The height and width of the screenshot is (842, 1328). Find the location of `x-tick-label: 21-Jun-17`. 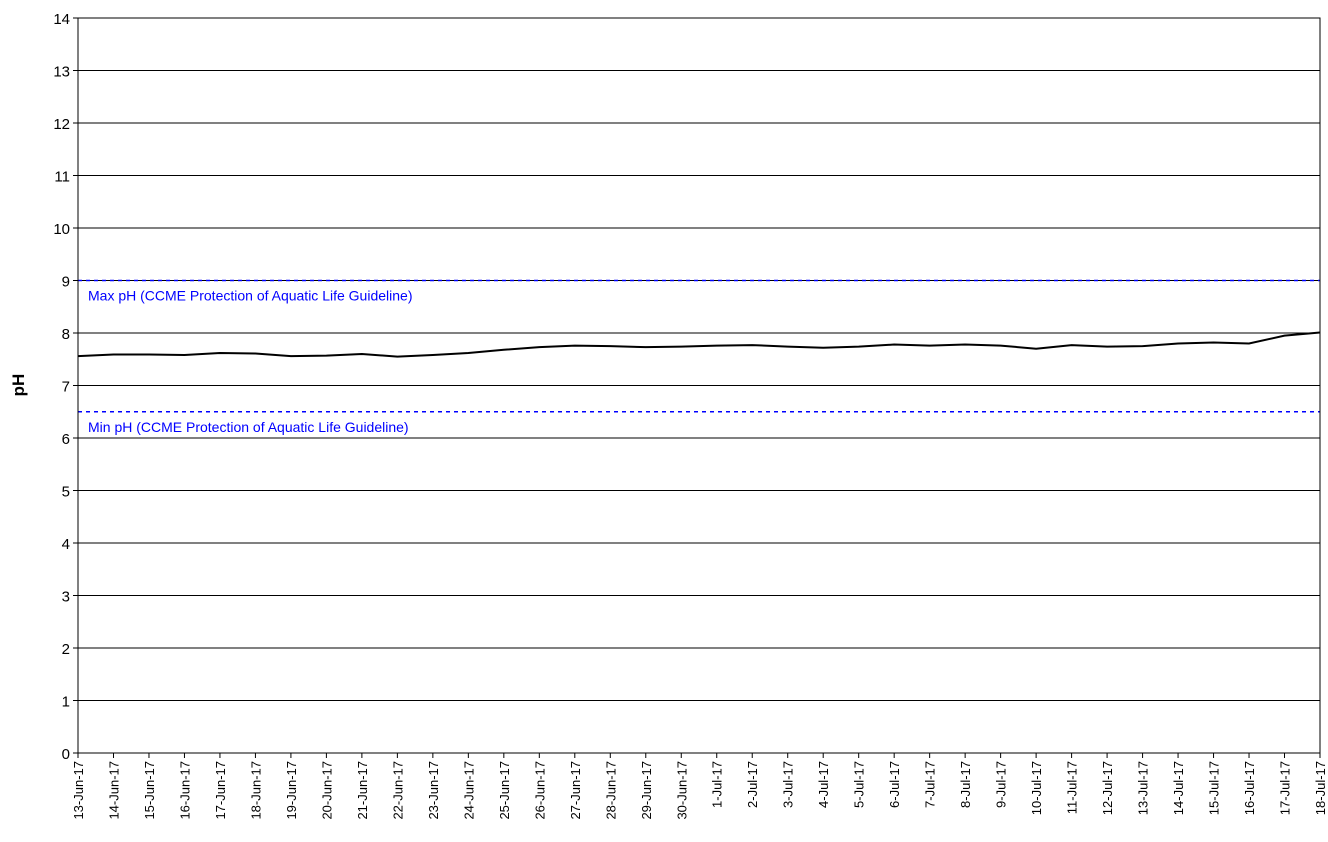

x-tick-label: 21-Jun-17 is located at coordinates (362, 790).